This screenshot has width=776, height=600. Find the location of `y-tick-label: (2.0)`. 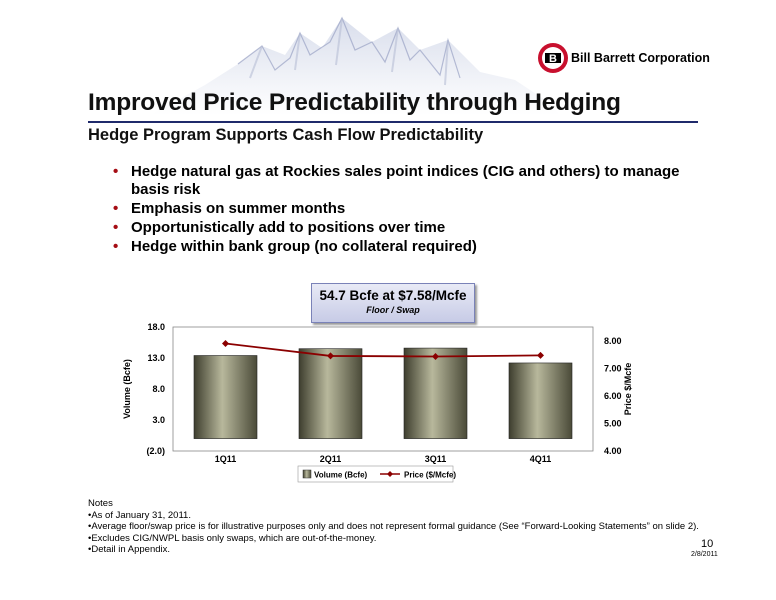

y-tick-label: (2.0) is located at coordinates (155, 451).